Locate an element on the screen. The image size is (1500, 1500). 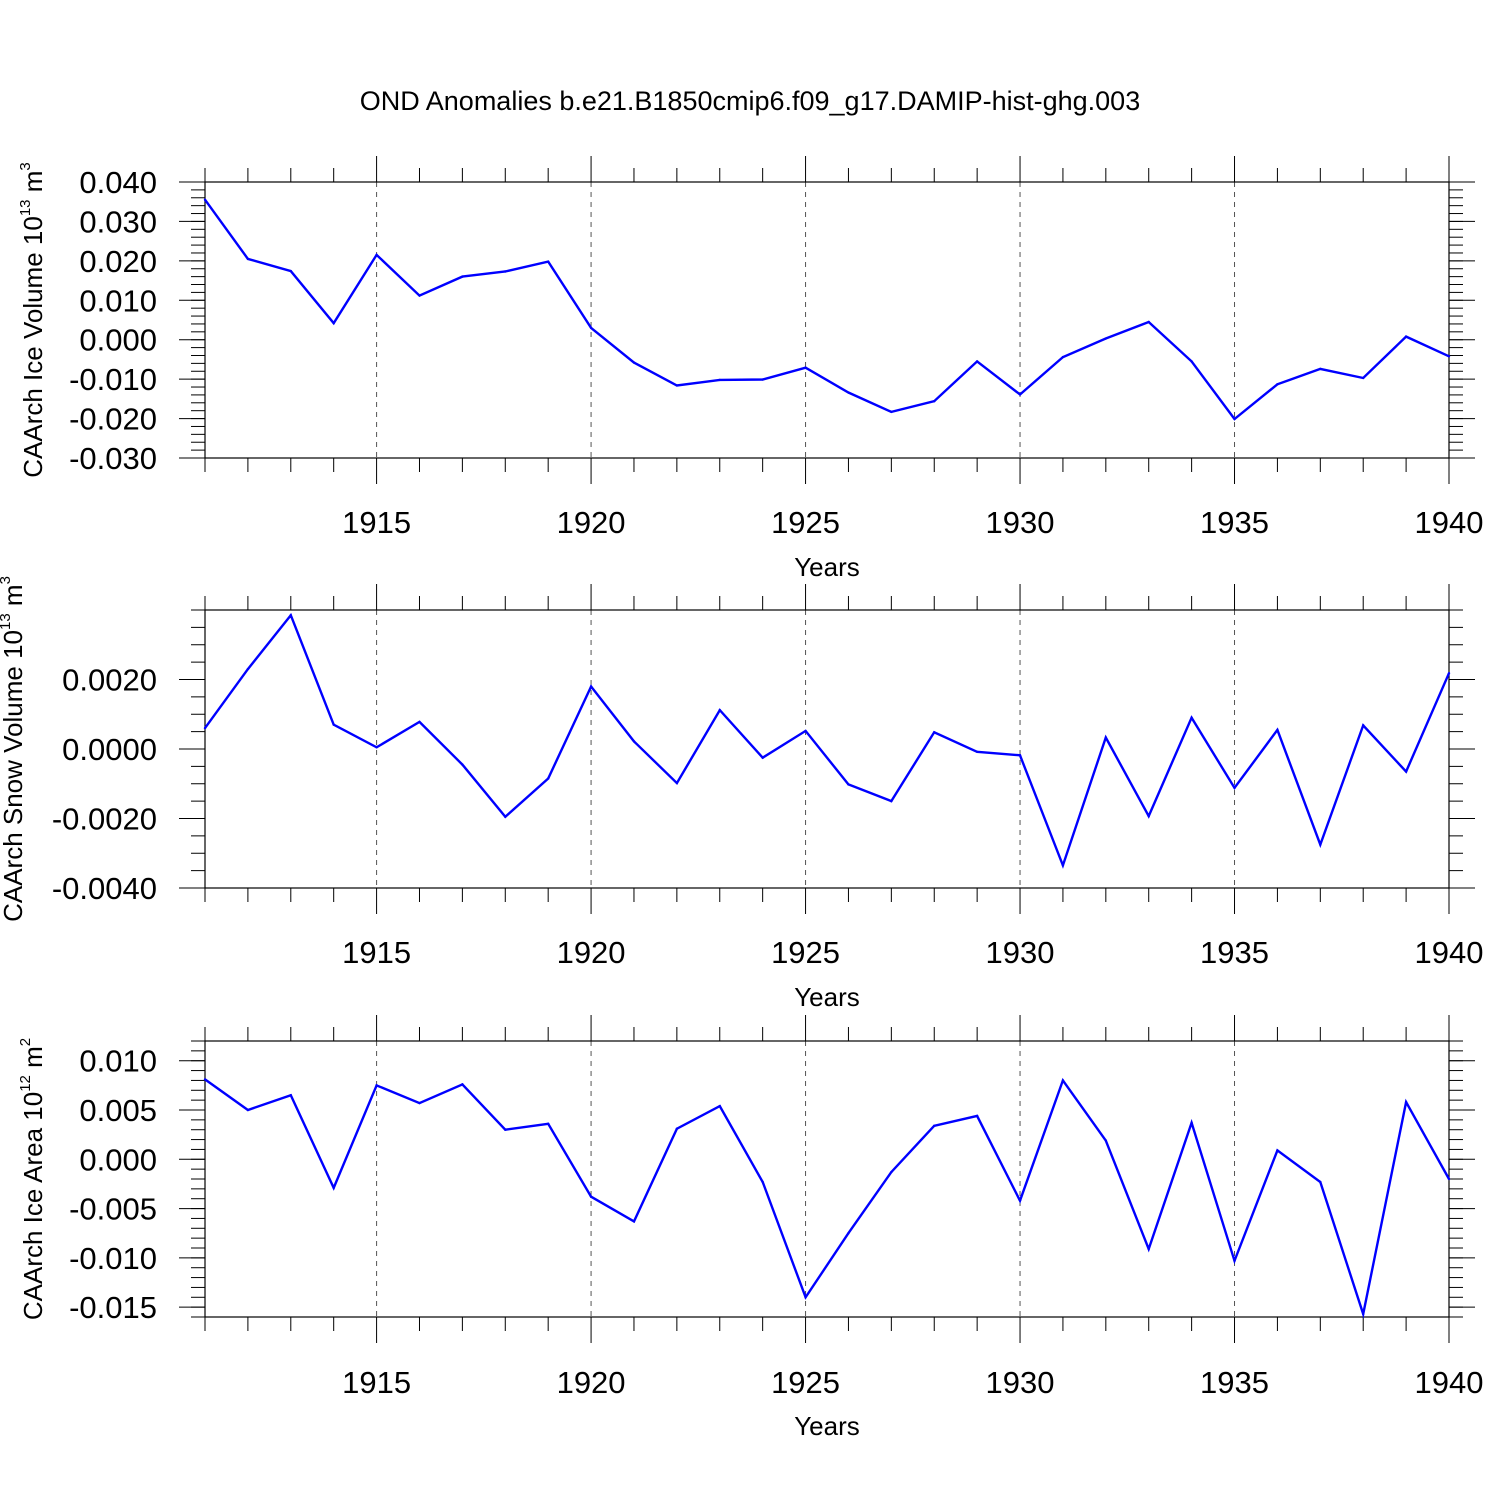
y-tick-label: -0.020 is located at coordinates (113, 419).